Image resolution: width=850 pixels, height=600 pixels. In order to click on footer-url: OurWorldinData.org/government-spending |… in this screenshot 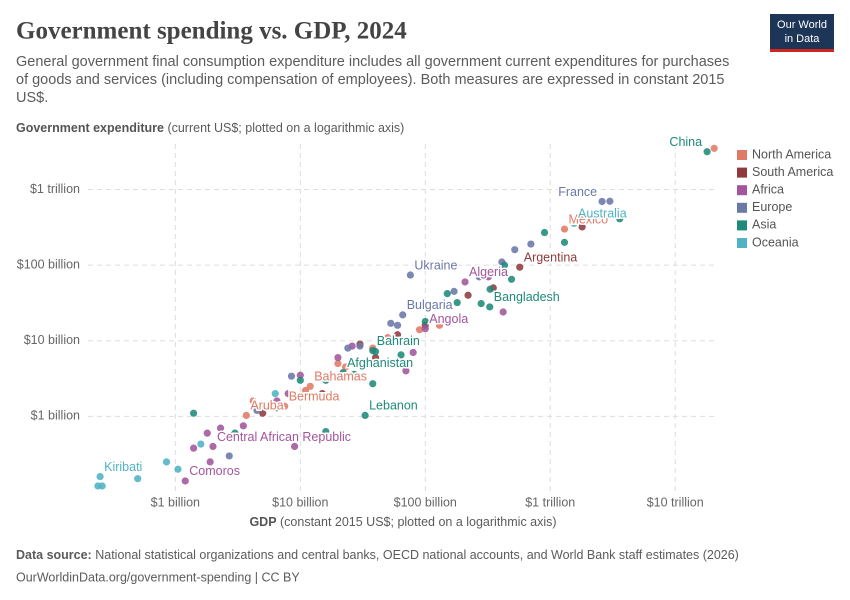, I will do `click(158, 577)`.